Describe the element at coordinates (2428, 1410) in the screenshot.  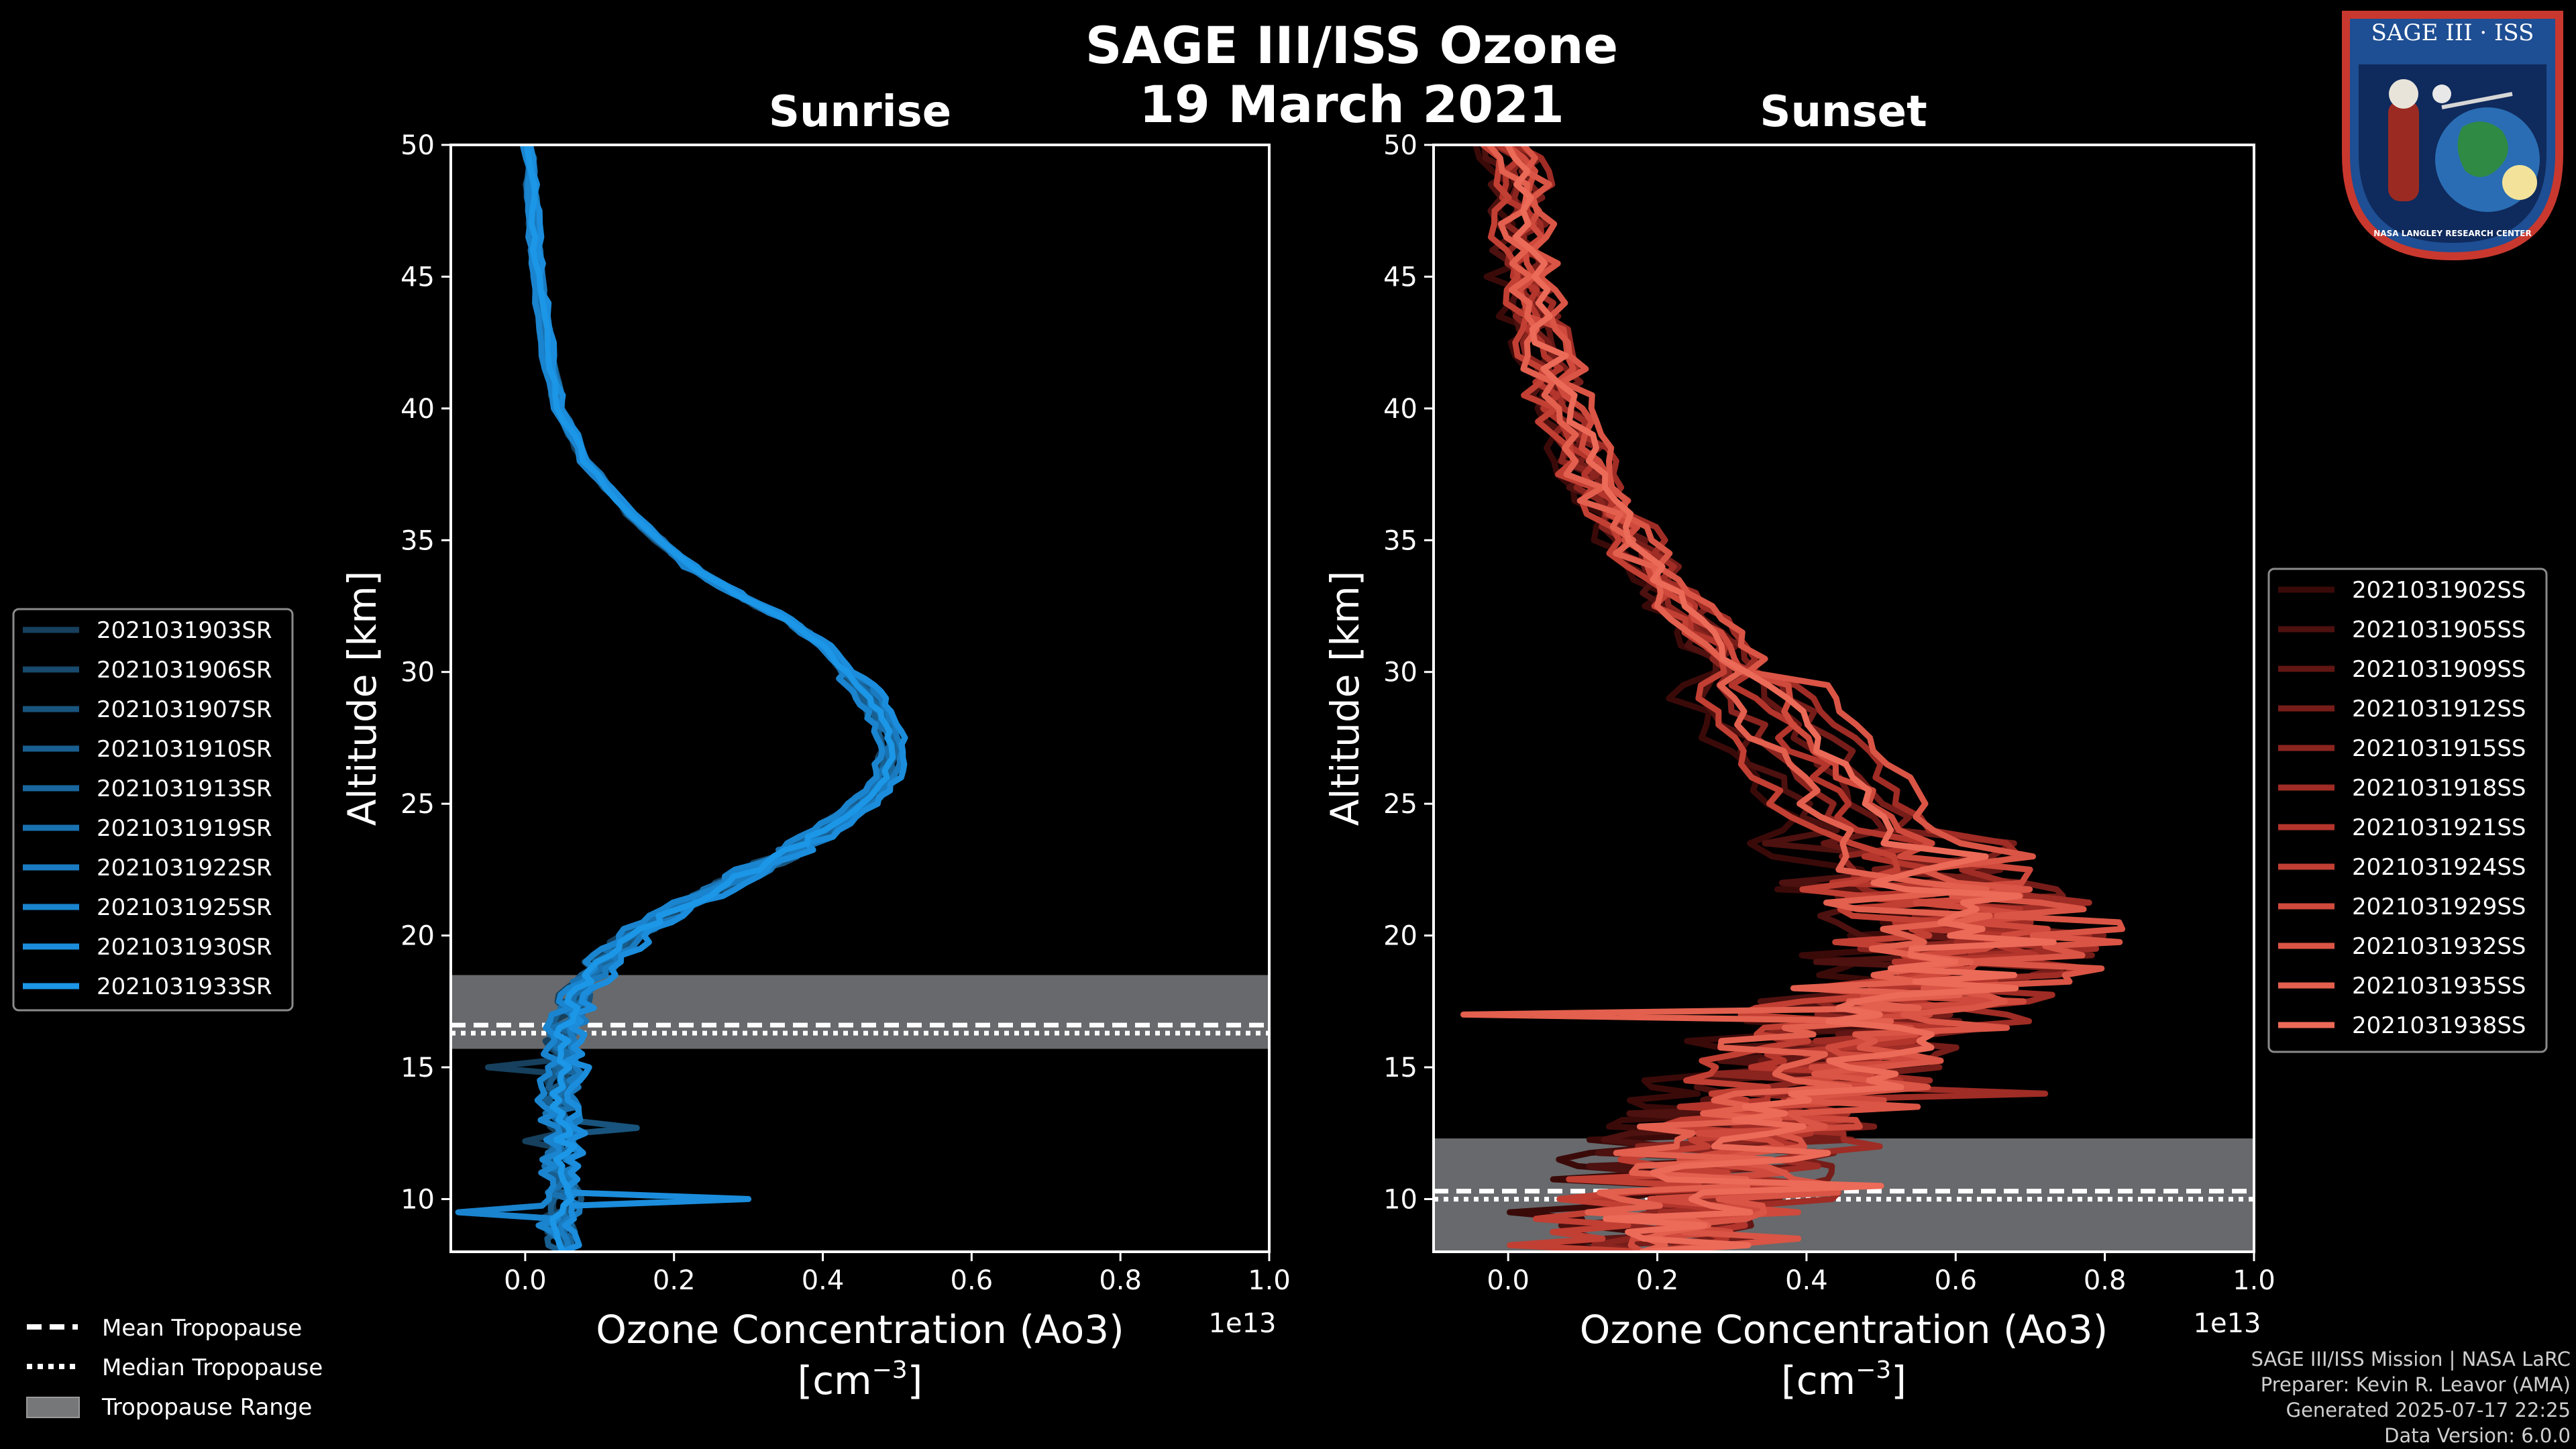
I see `credit-generated: Generated 2025-07-17 22:25` at that location.